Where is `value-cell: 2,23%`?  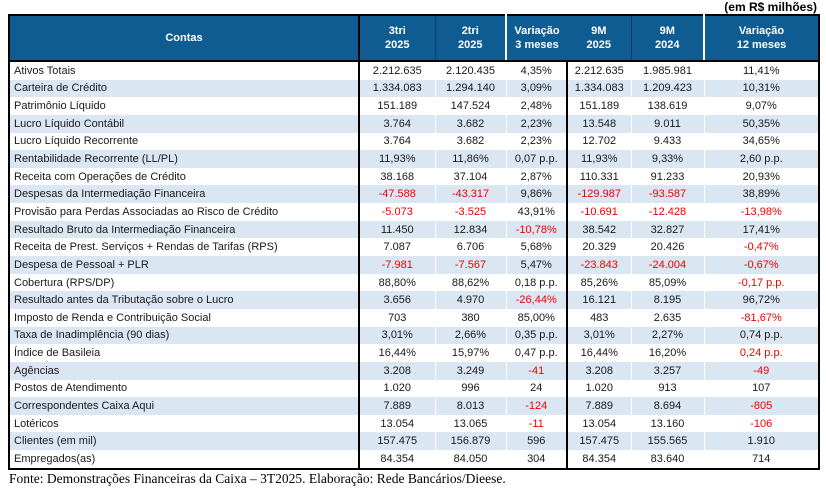
value-cell: 2,23% is located at coordinates (537, 123).